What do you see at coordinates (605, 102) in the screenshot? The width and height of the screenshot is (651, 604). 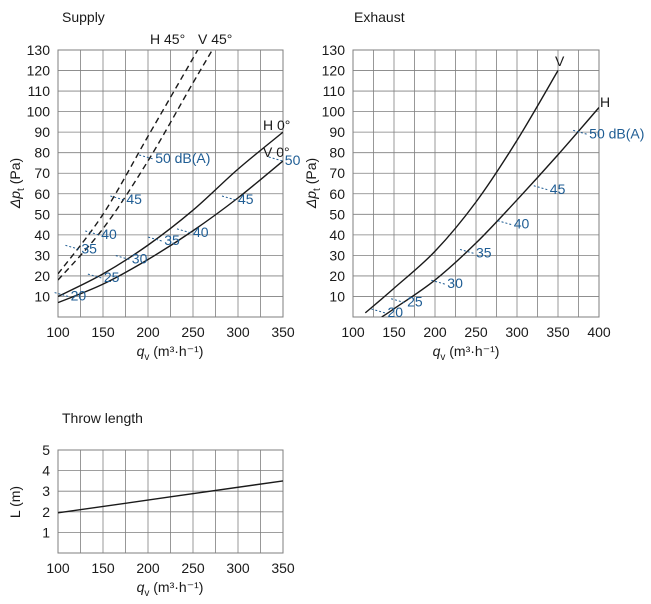 I see `series-label: H` at bounding box center [605, 102].